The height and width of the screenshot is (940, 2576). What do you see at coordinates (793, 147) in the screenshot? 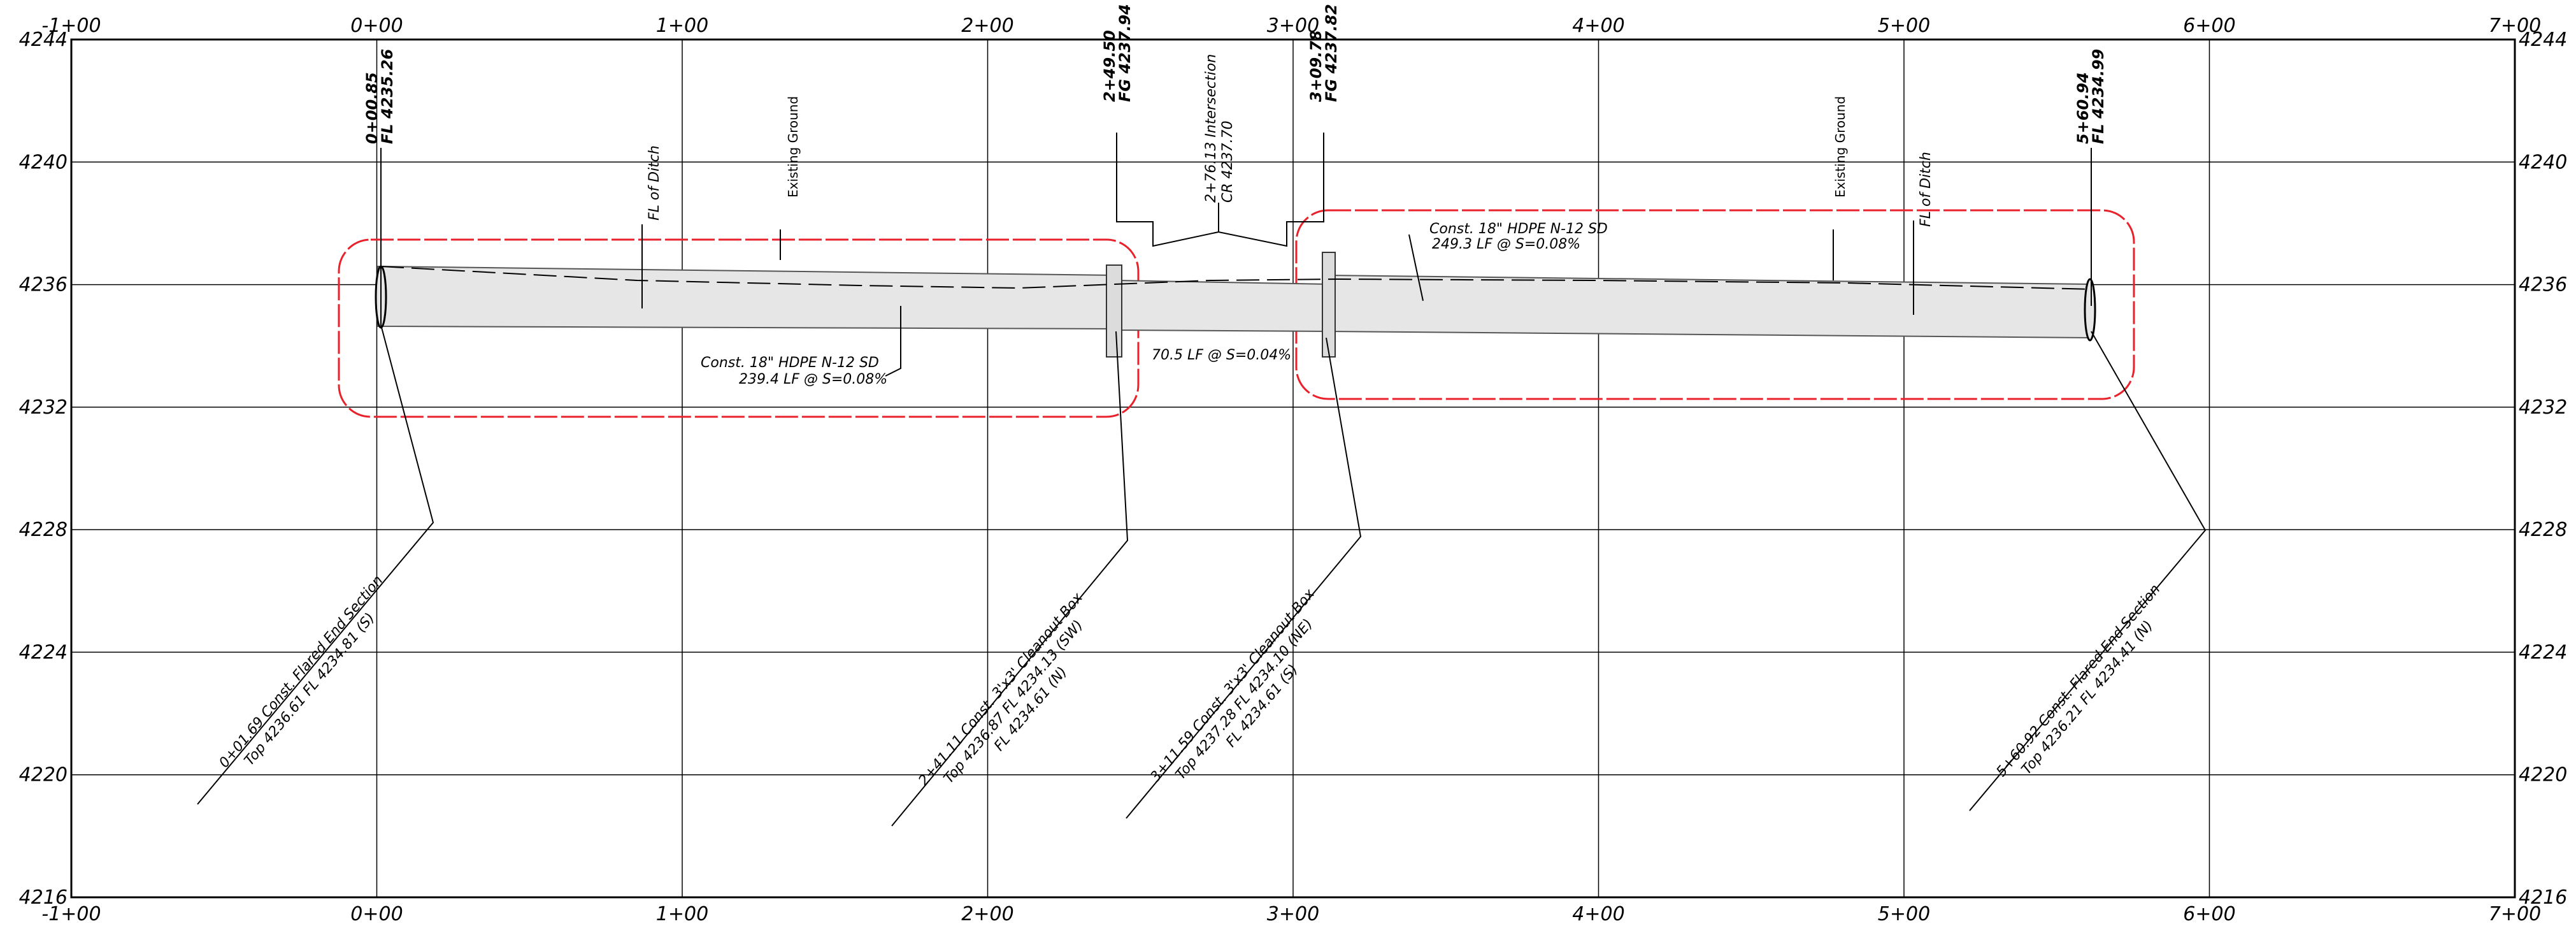
I see `callout-existing-ground-left: Existing Ground` at bounding box center [793, 147].